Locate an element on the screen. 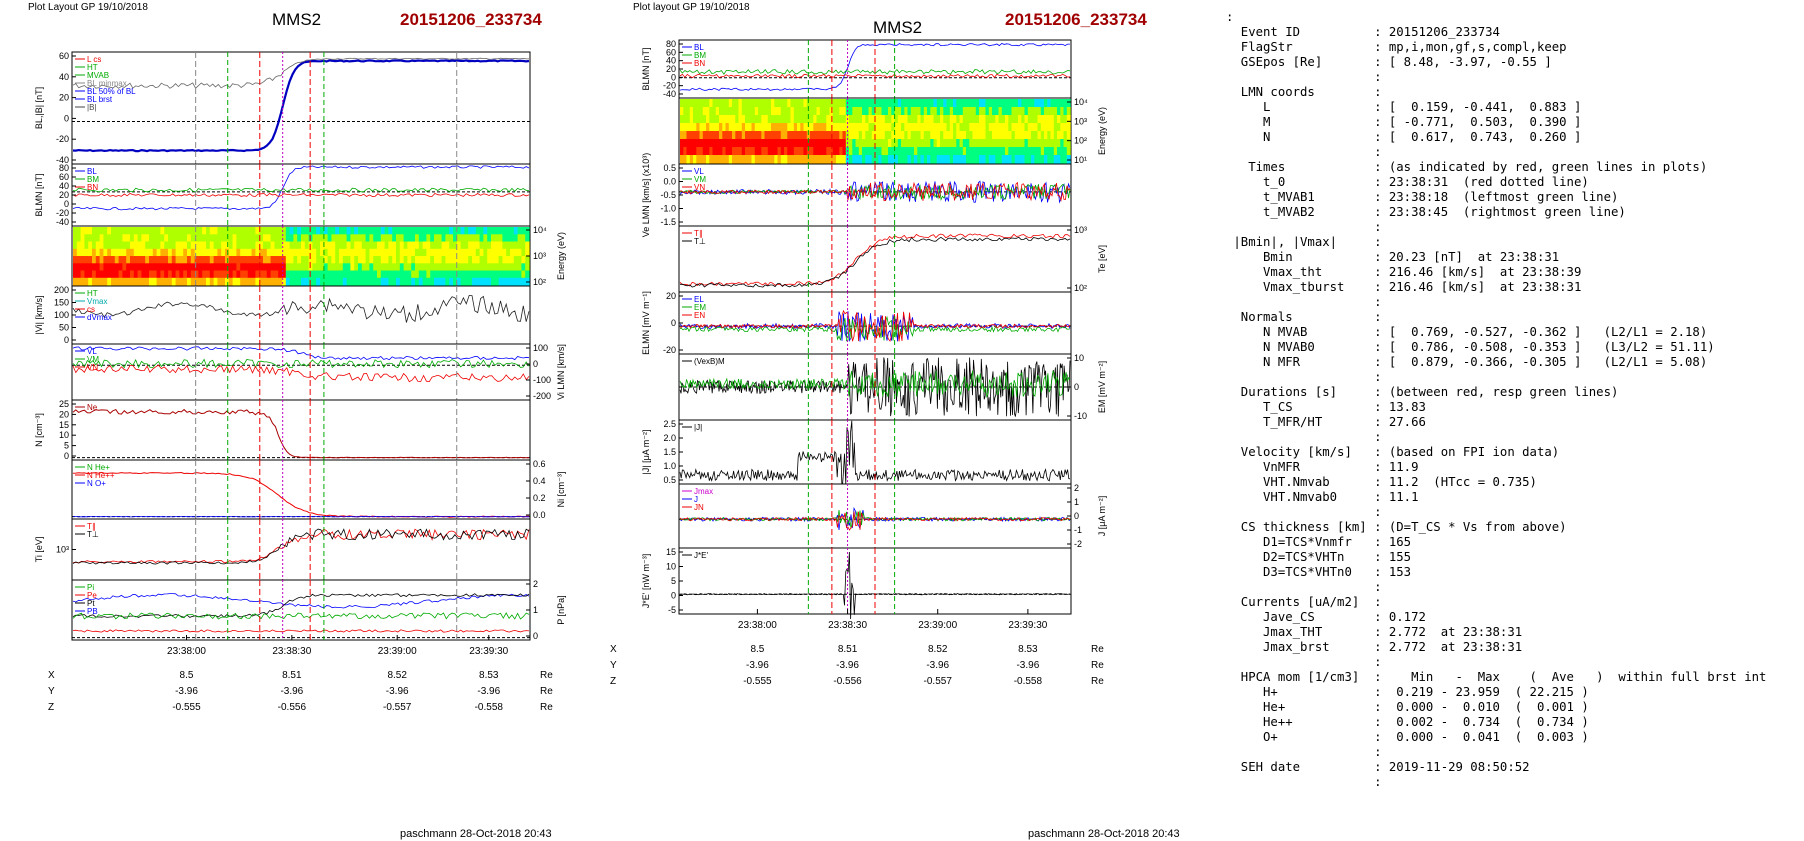  y-tick-label: -40 is located at coordinates (669, 94).